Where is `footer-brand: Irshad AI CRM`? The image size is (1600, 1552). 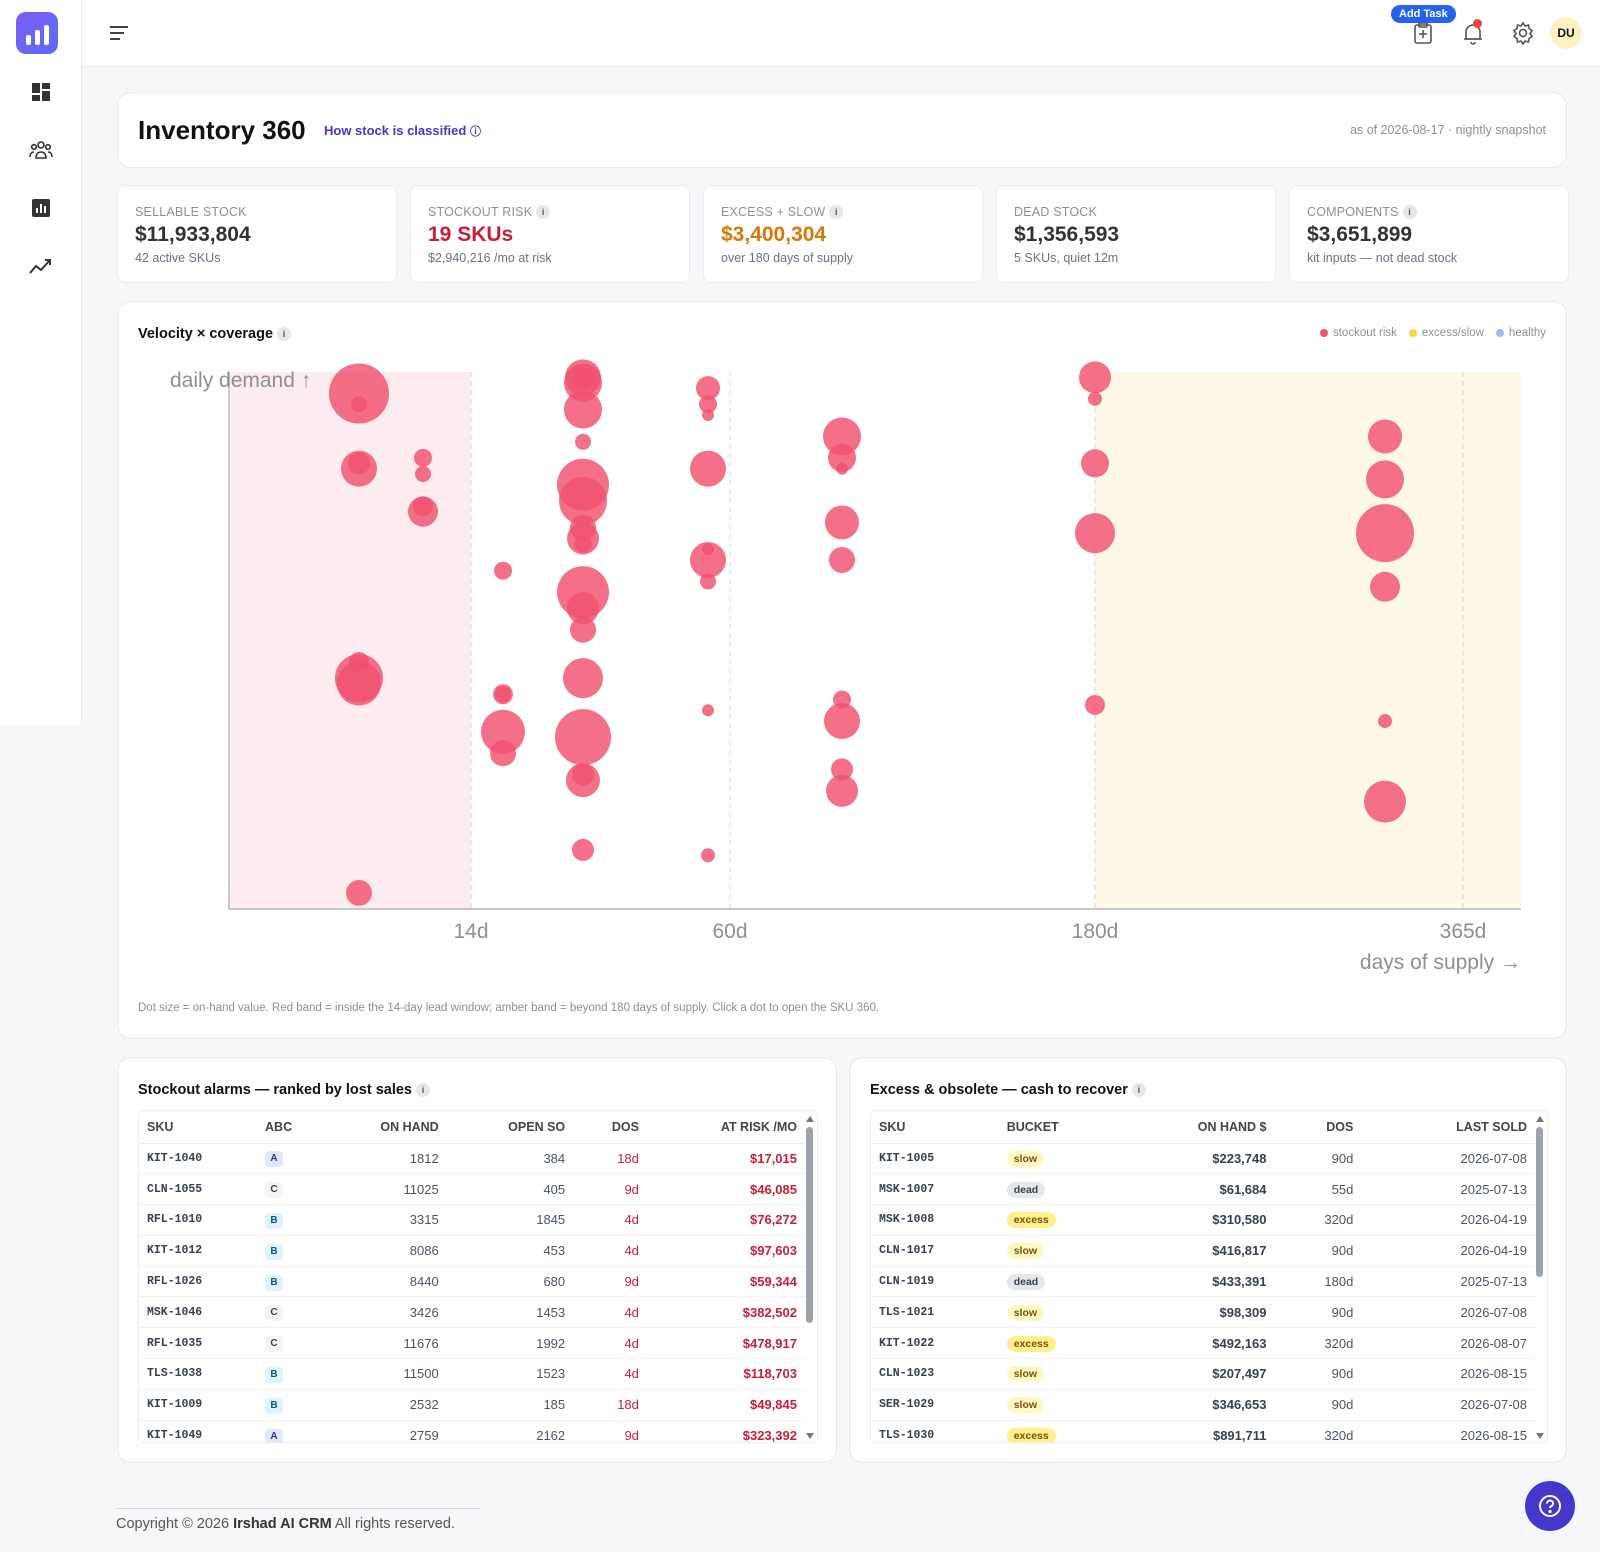 footer-brand: Irshad AI CRM is located at coordinates (282, 1524).